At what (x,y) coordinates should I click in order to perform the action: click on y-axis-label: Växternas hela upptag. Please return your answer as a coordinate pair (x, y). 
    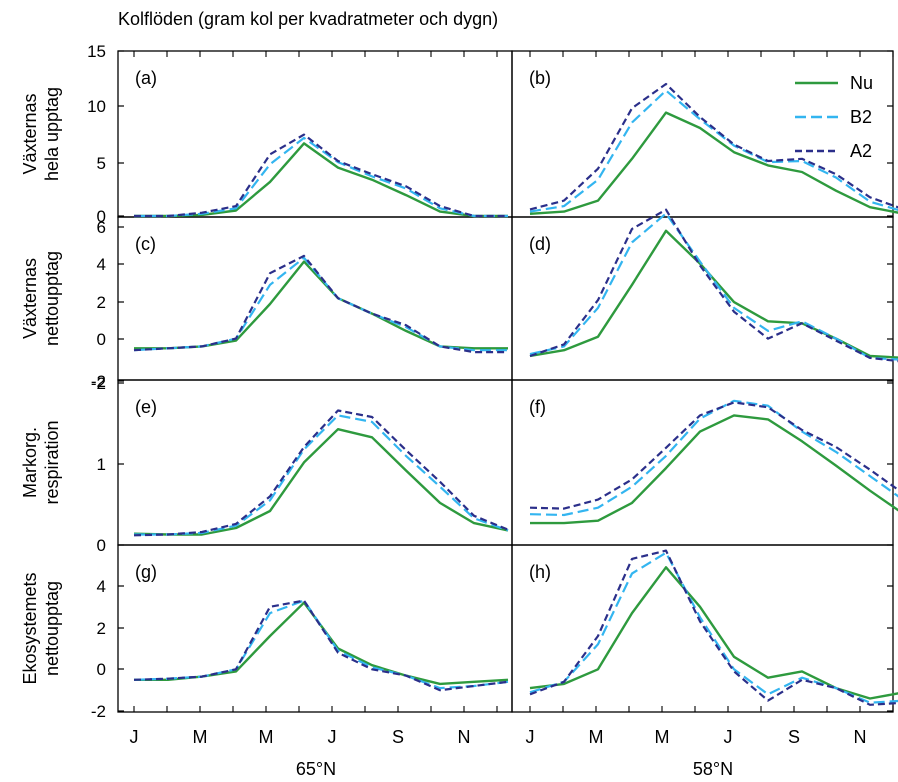
    Looking at the image, I should click on (41, 134).